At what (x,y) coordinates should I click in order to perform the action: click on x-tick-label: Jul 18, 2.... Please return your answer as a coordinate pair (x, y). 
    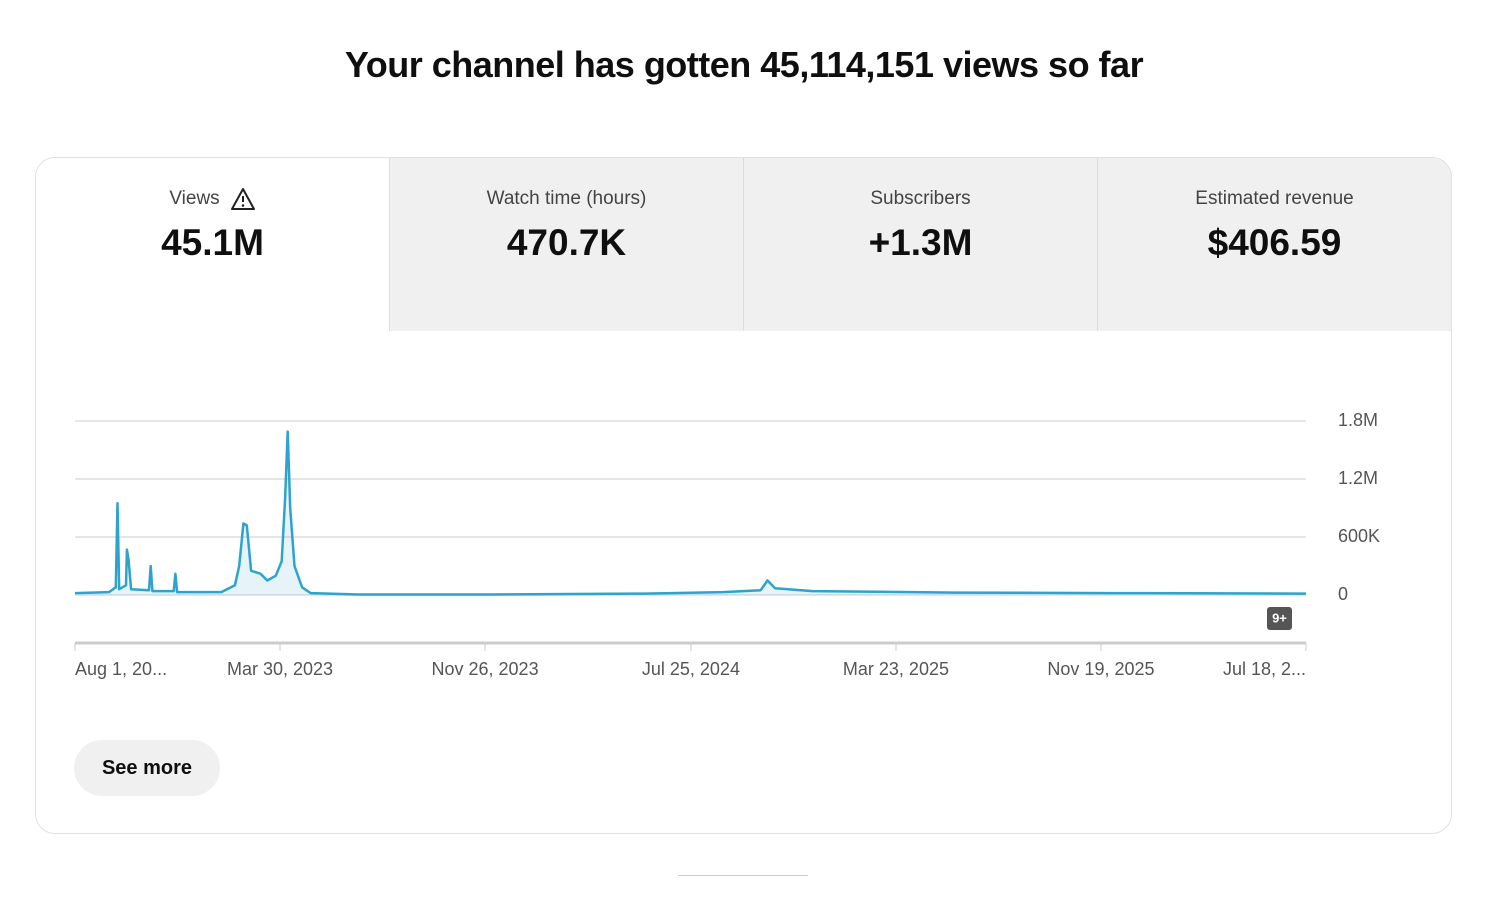
    Looking at the image, I should click on (1264, 669).